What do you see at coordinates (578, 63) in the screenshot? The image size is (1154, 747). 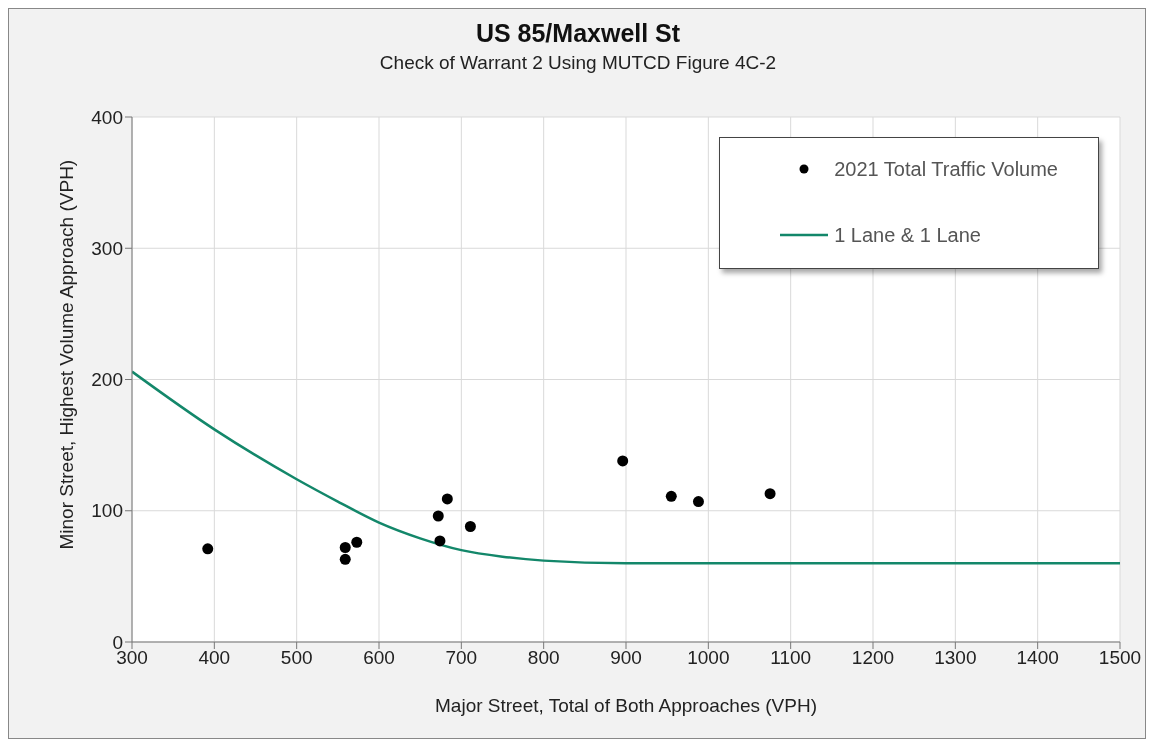 I see `chart-subtitle: Check of Warrant 2 Using MUTCD Figure 4C-2` at bounding box center [578, 63].